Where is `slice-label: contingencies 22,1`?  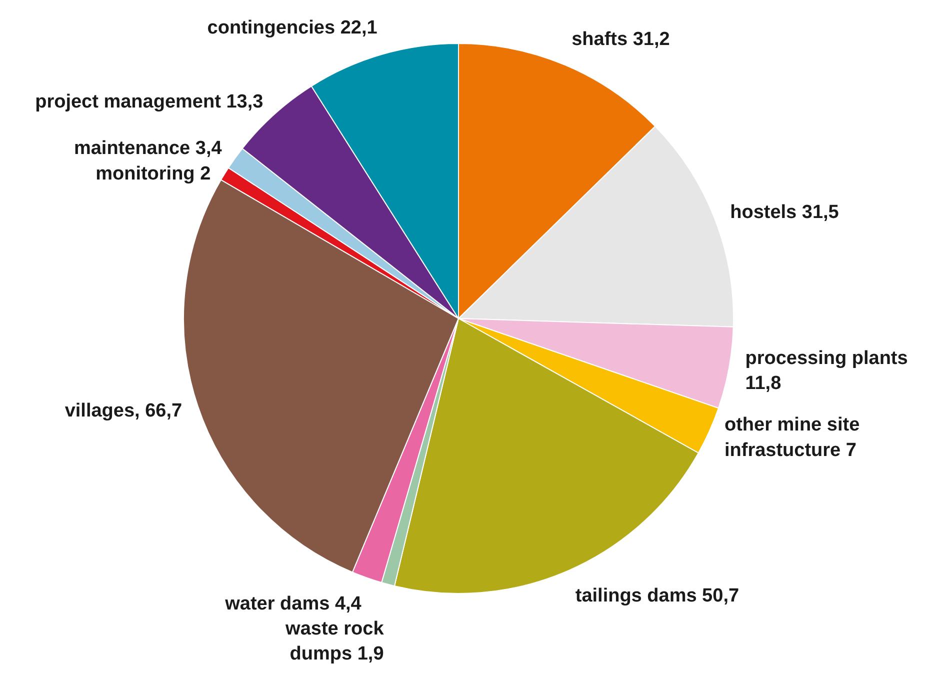
slice-label: contingencies 22,1 is located at coordinates (292, 28).